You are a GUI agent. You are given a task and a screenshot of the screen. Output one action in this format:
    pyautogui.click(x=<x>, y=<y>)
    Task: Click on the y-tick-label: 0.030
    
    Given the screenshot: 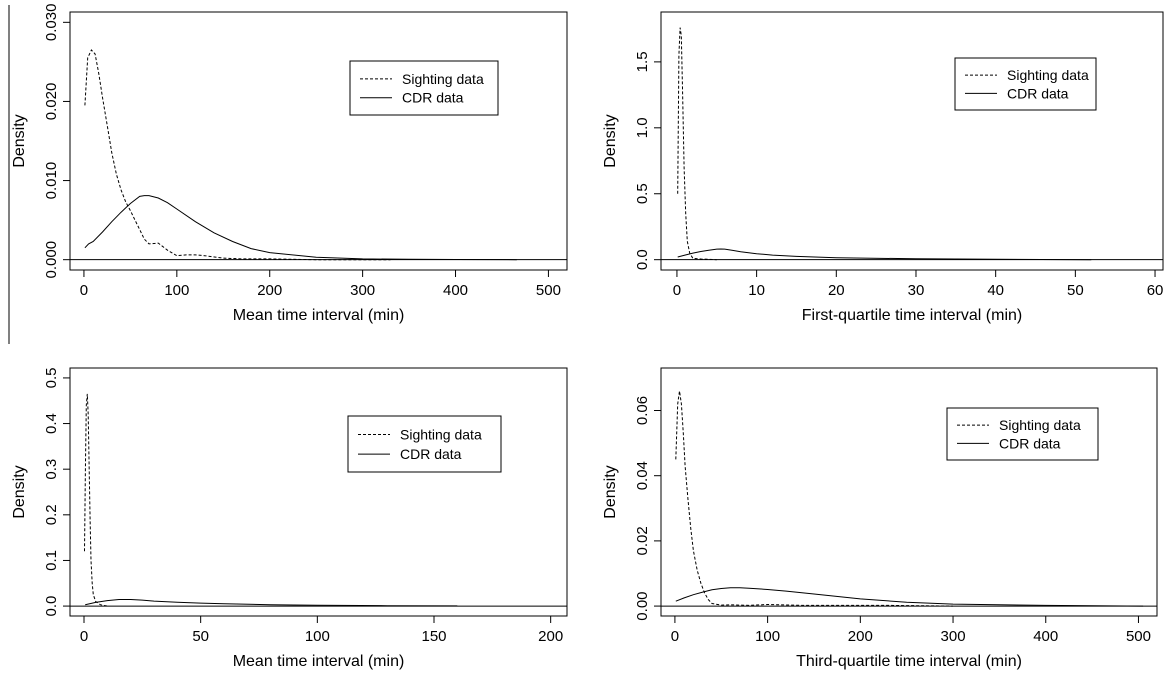 What is the action you would take?
    pyautogui.click(x=51, y=23)
    